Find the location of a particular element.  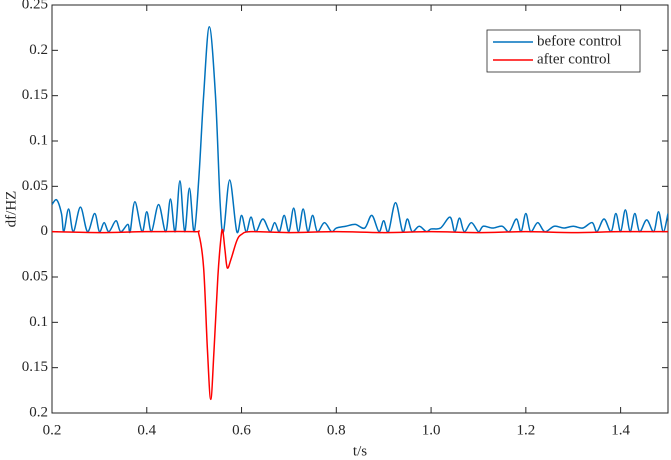

legend-box is located at coordinates (563, 51).